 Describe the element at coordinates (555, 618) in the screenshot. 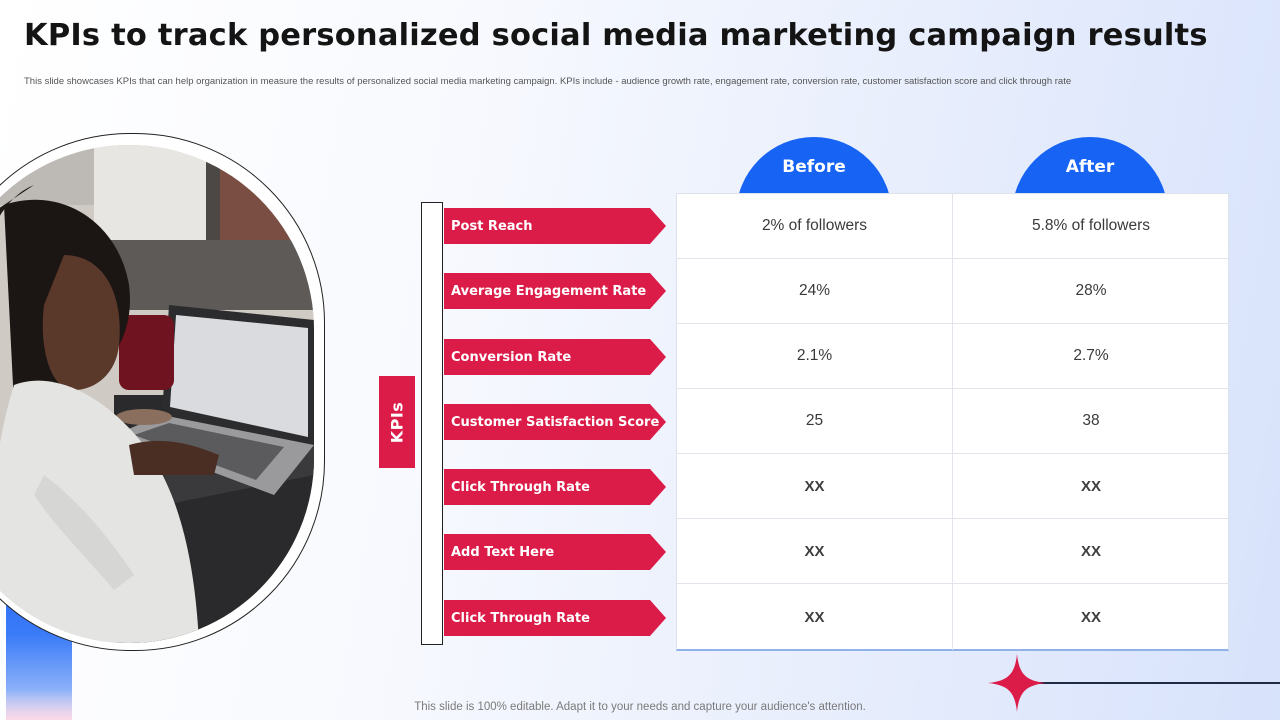

I see `kpi-label-click-through-rate-2: Click Through Rate` at that location.